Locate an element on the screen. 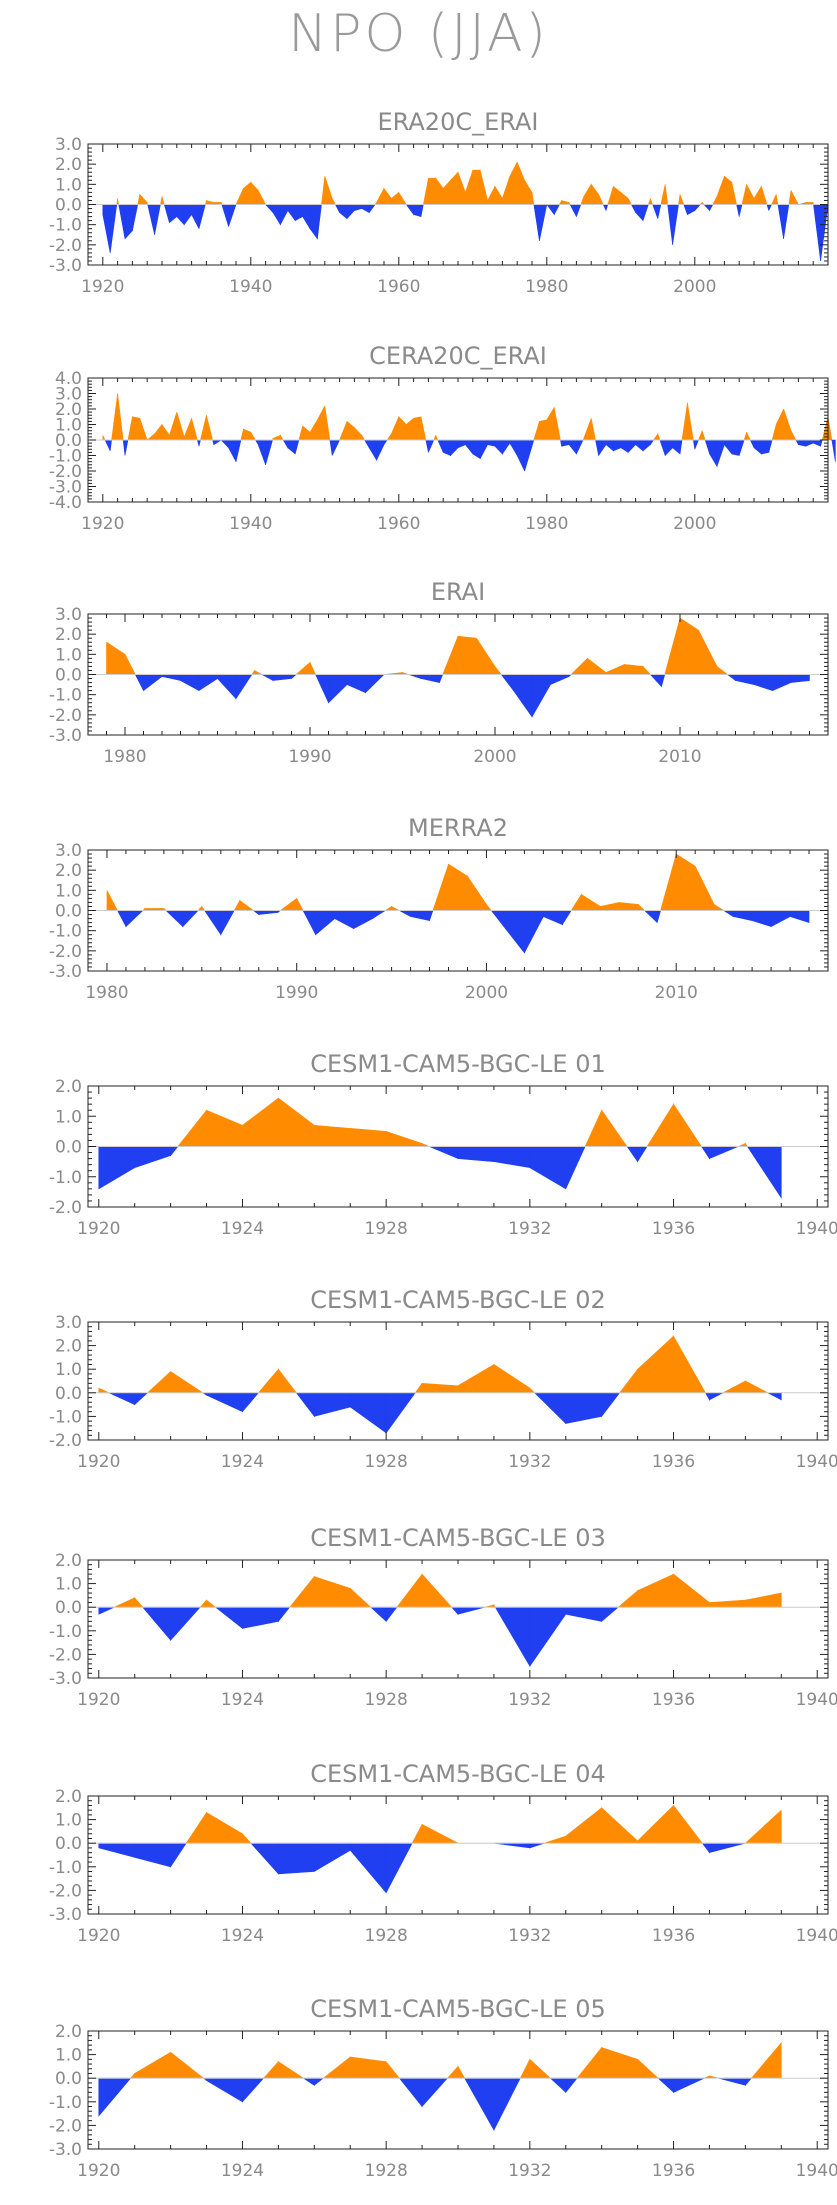 Image resolution: width=837 pixels, height=2205 pixels. panel-title: CESM1-CAM5-BGC-LE 02 is located at coordinates (458, 1300).